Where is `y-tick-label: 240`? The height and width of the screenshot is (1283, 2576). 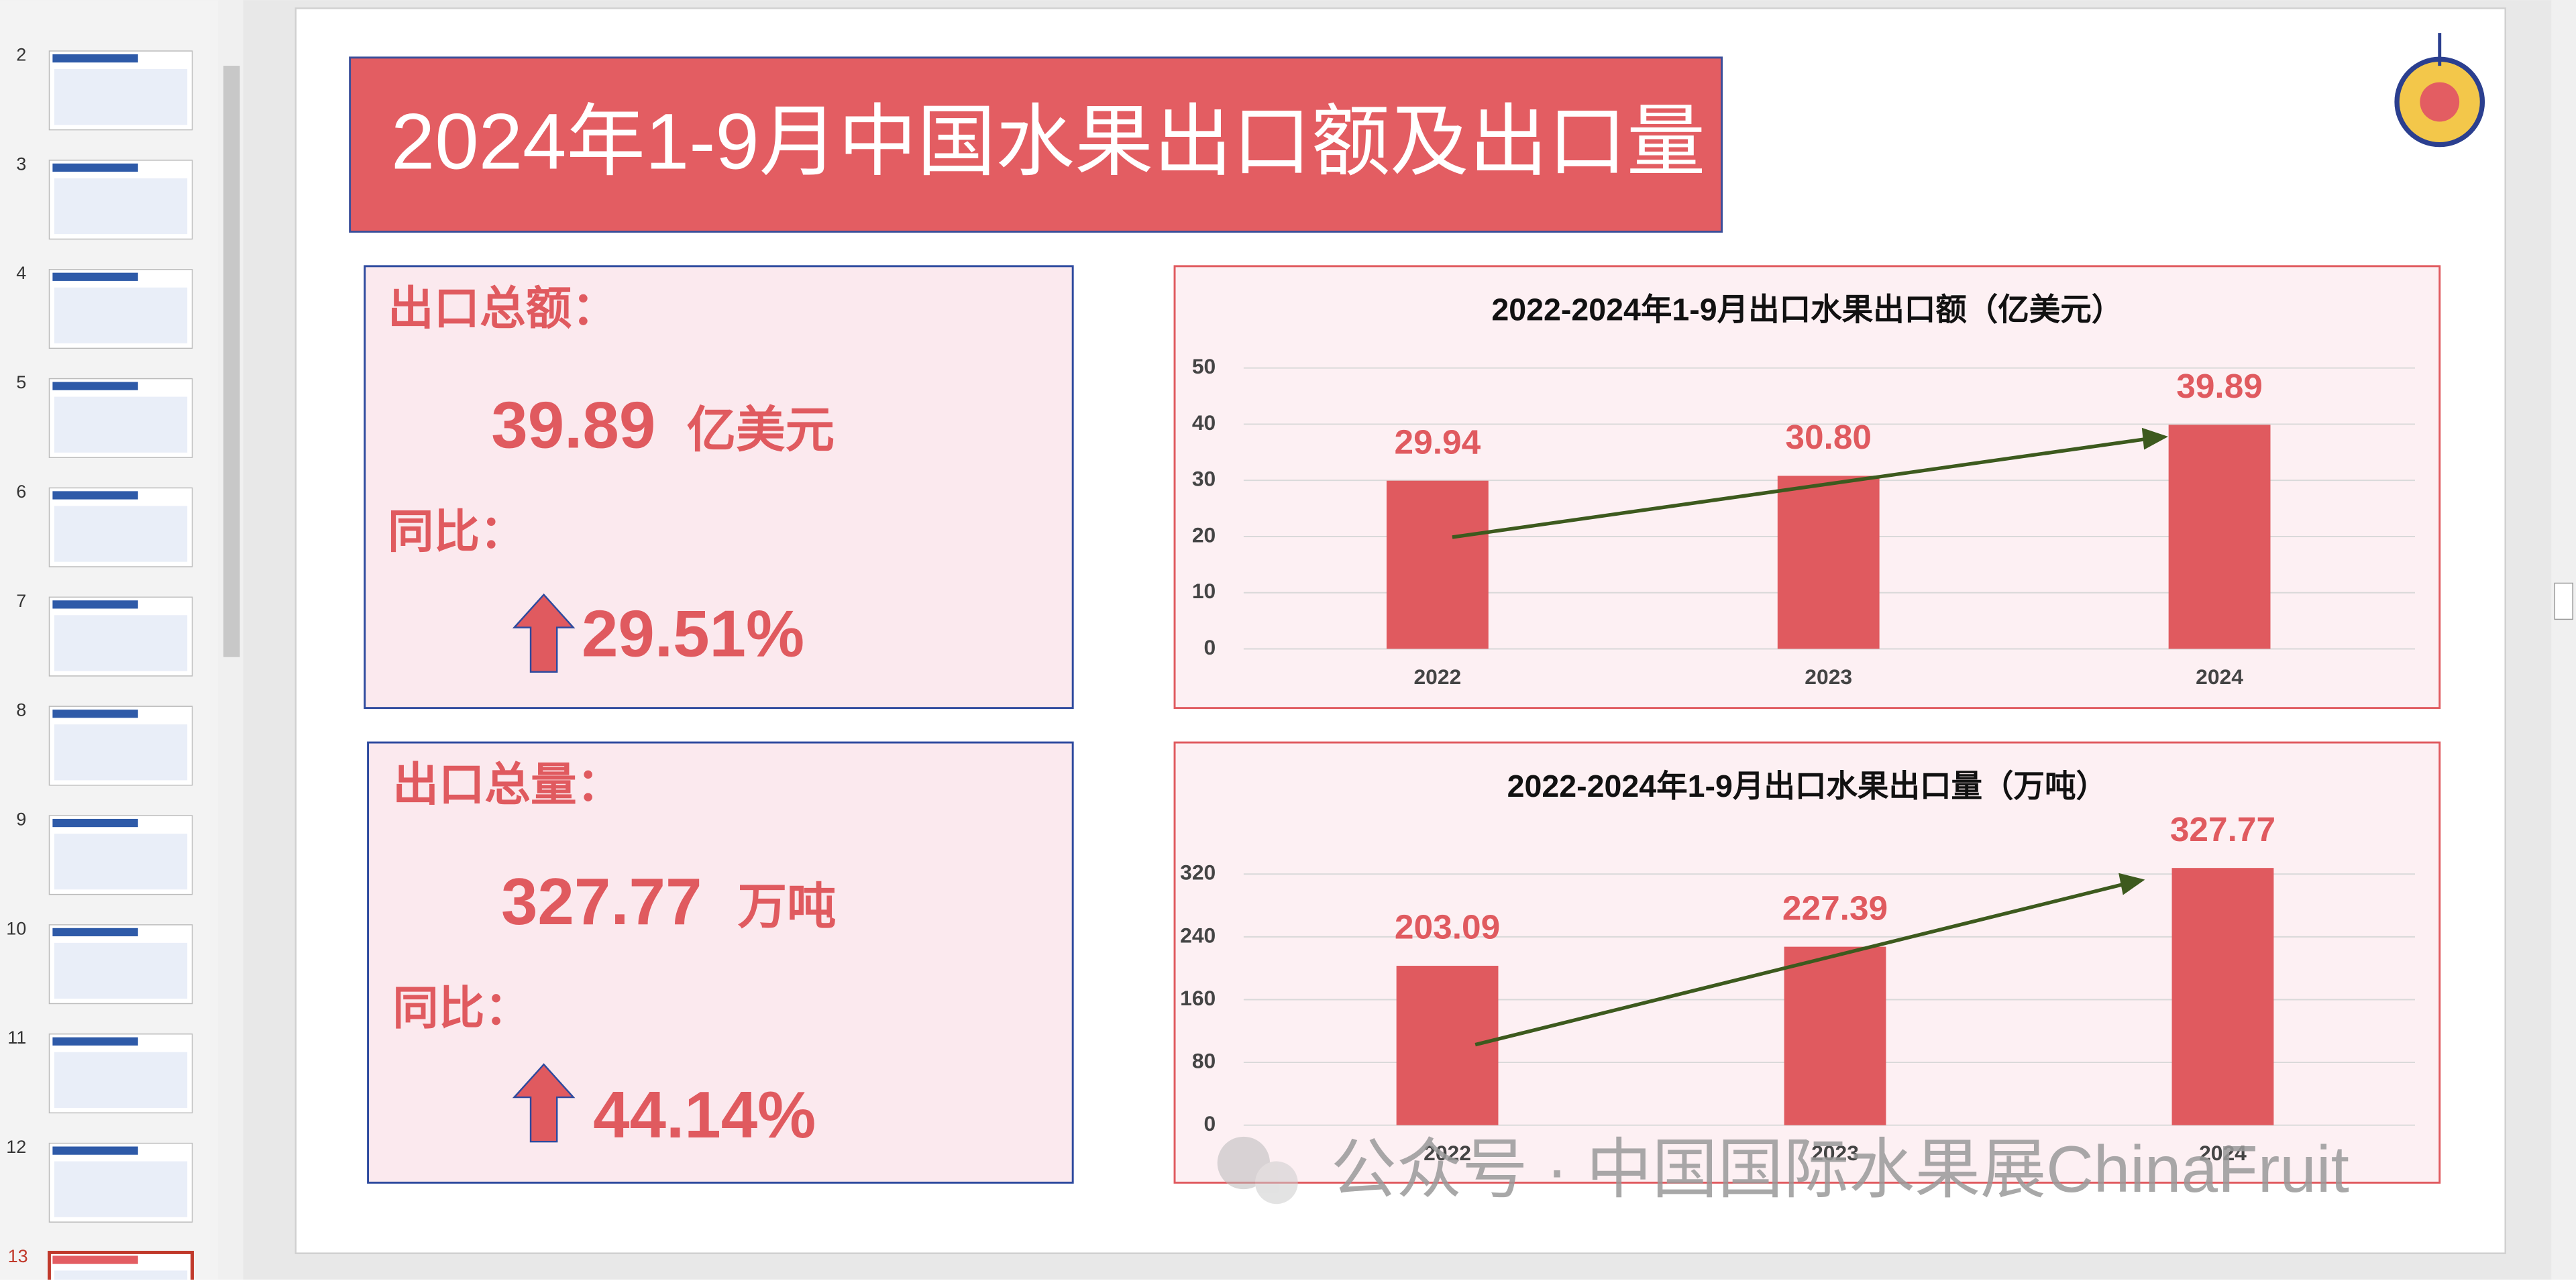
y-tick-label: 240 is located at coordinates (1198, 935).